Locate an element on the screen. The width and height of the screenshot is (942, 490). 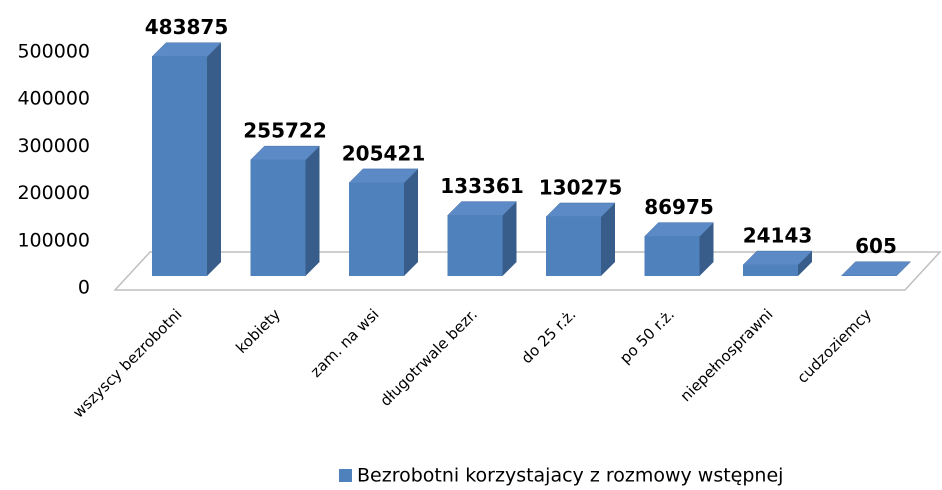
bar-top is located at coordinates (876, 268).